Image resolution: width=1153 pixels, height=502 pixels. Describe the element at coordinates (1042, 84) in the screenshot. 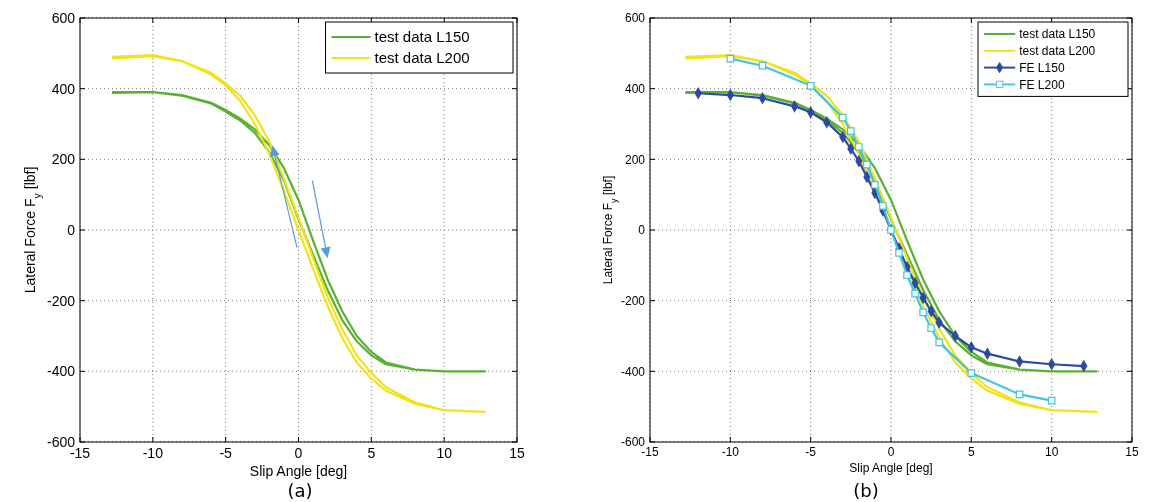

I see `legend-label: FE L200` at that location.